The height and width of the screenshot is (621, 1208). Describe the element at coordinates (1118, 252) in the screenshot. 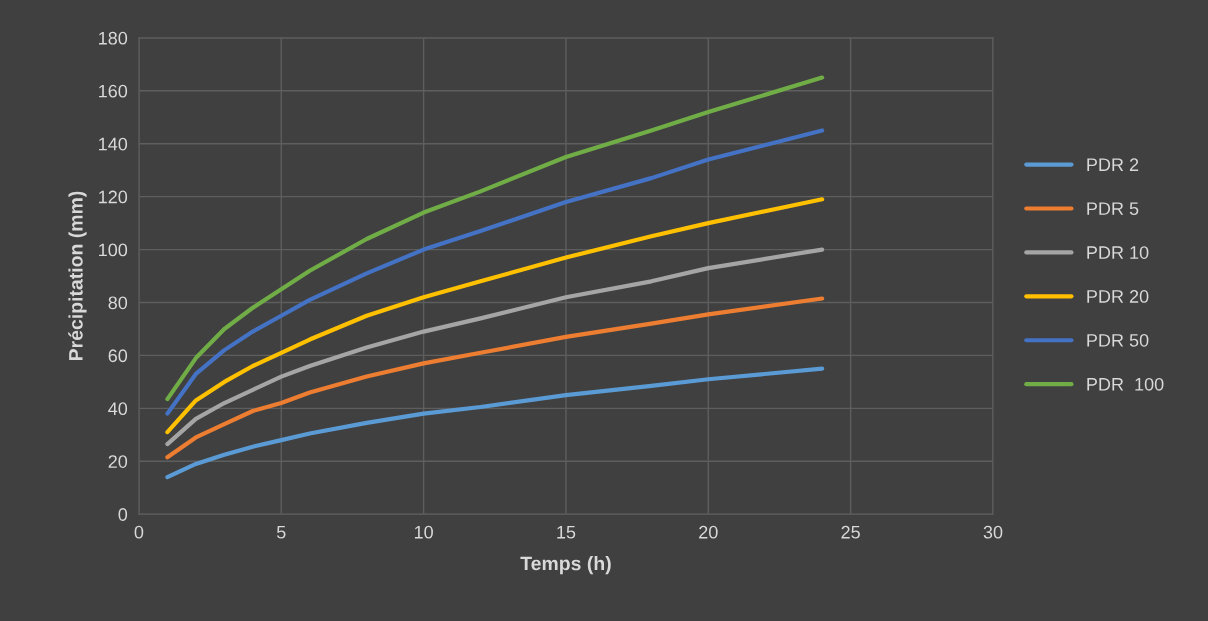

I see `legend-label: PDR 10` at that location.